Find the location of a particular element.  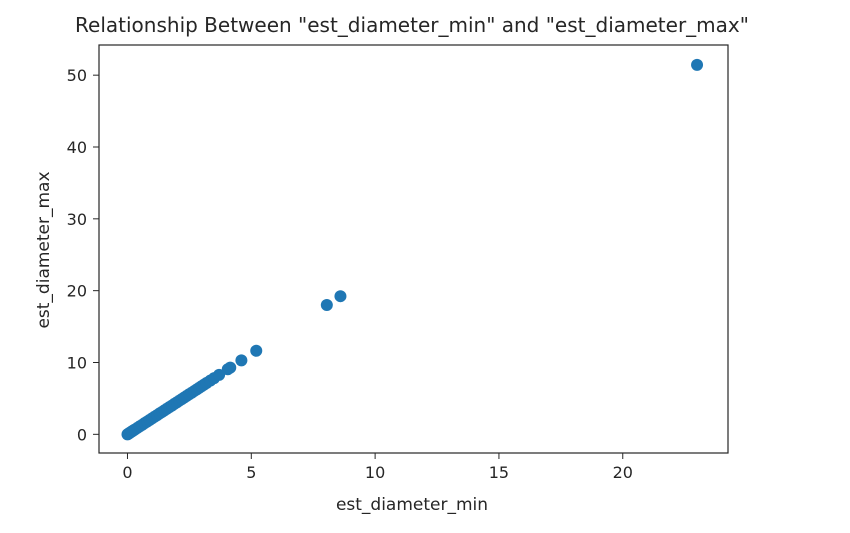

x-axis: 0 5 10 15 20 is located at coordinates (377, 467).